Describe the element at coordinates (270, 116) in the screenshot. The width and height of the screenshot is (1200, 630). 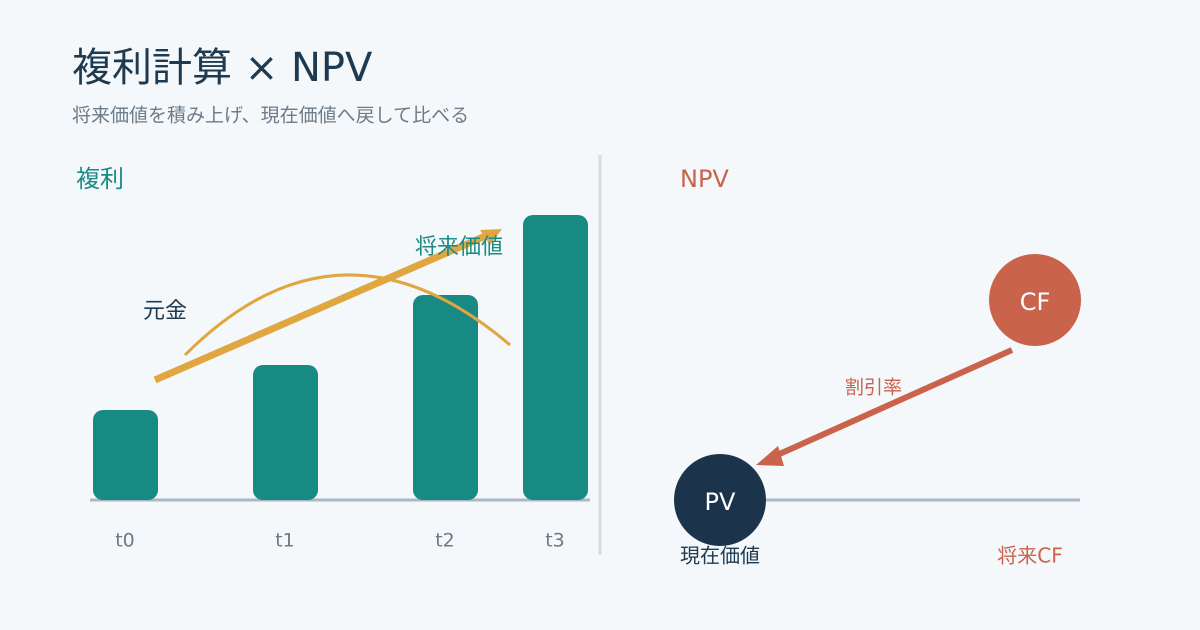
I see `subtitle: 将来価値を積み上げ、現在価値へ戻して比べる` at that location.